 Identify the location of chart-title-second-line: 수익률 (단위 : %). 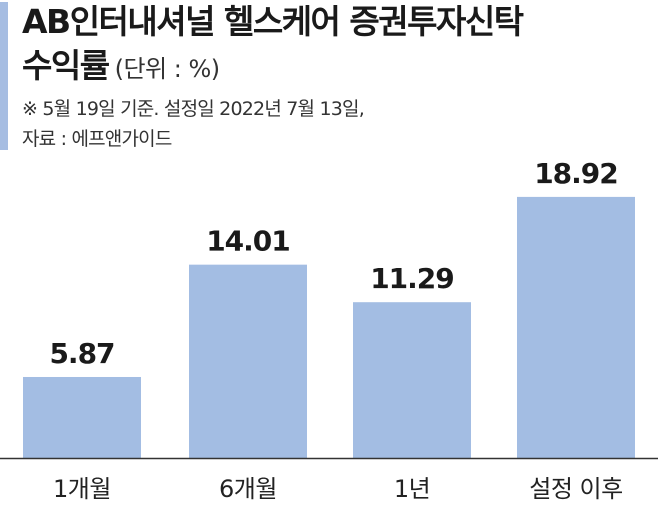
(121, 67).